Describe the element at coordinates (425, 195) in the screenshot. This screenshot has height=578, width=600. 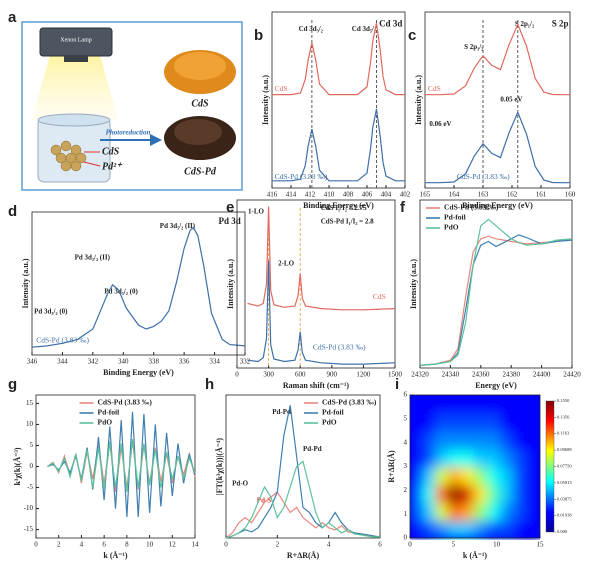
I see `x-tick-label: 165` at that location.